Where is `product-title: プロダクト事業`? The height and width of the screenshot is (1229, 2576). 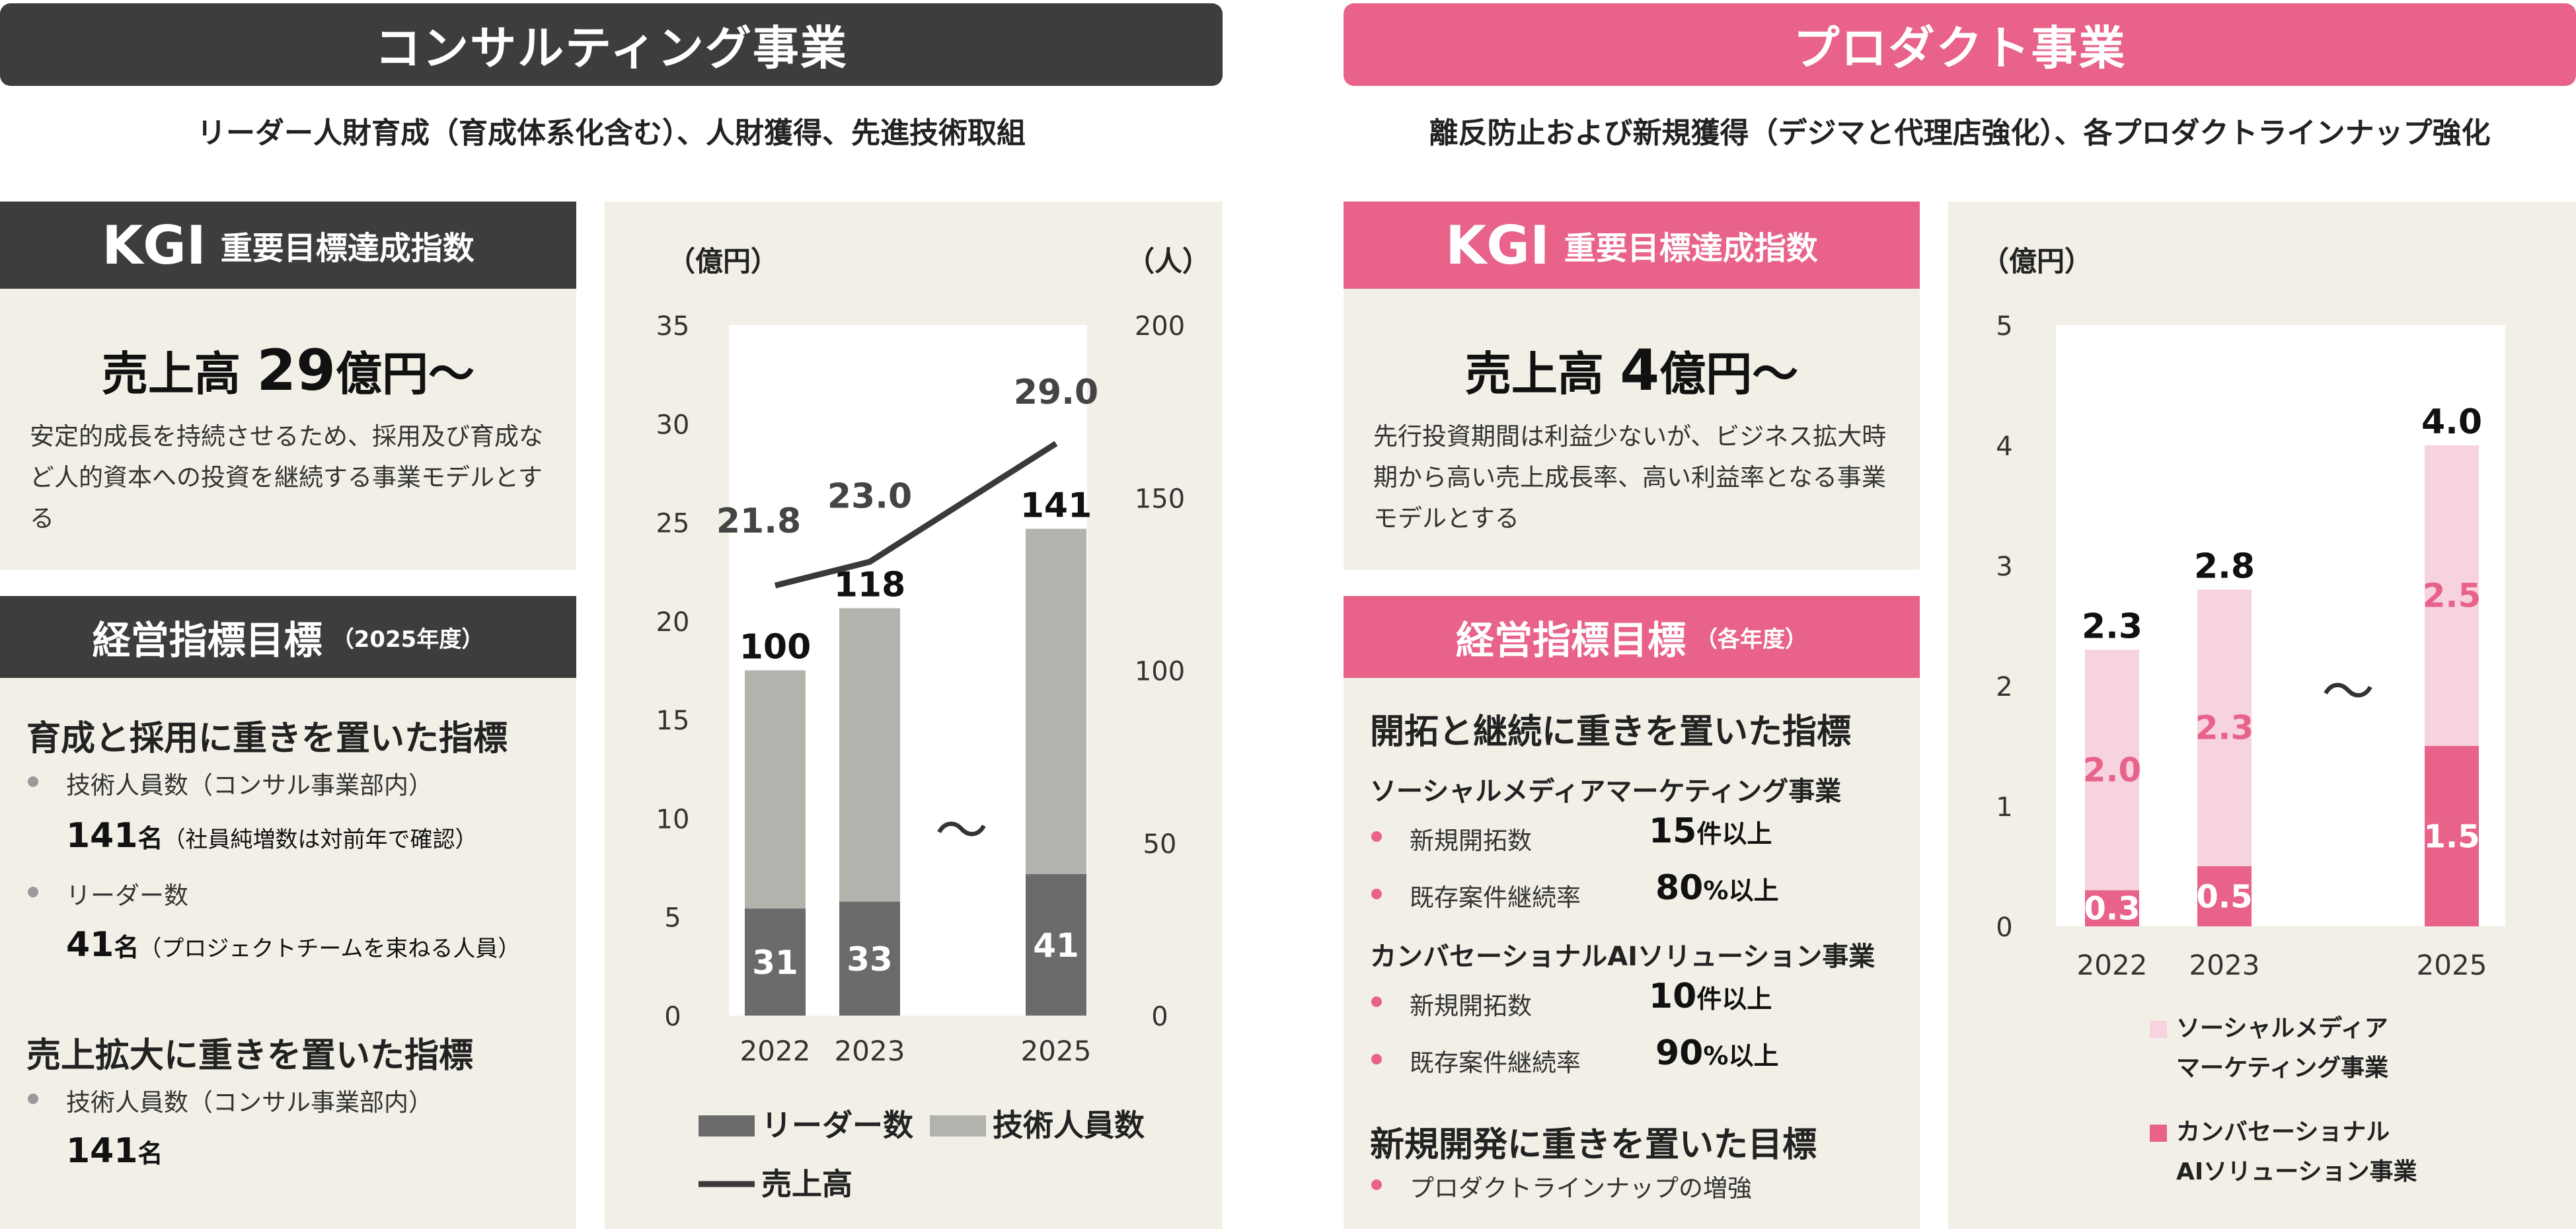
product-title: プロダクト事業 is located at coordinates (1960, 48).